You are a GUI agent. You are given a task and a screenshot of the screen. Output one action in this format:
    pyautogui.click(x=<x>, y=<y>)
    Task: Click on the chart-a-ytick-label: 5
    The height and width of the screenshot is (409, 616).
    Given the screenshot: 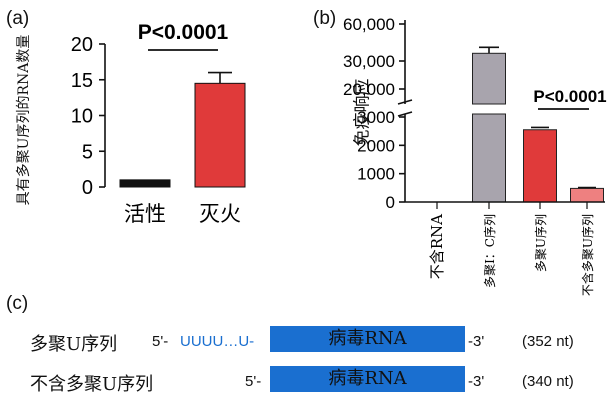 What is the action you would take?
    pyautogui.click(x=87, y=152)
    